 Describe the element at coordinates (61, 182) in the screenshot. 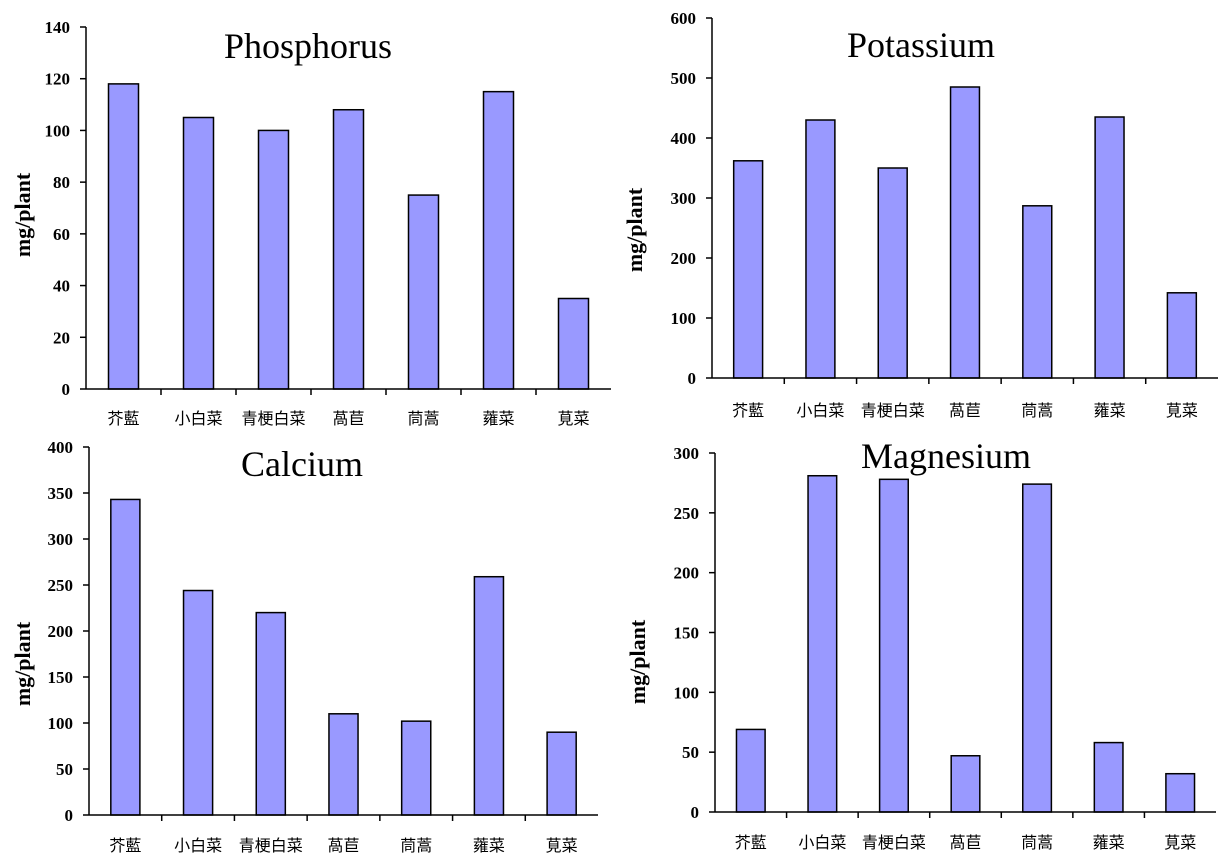

I see `y-tick-label: 80` at that location.